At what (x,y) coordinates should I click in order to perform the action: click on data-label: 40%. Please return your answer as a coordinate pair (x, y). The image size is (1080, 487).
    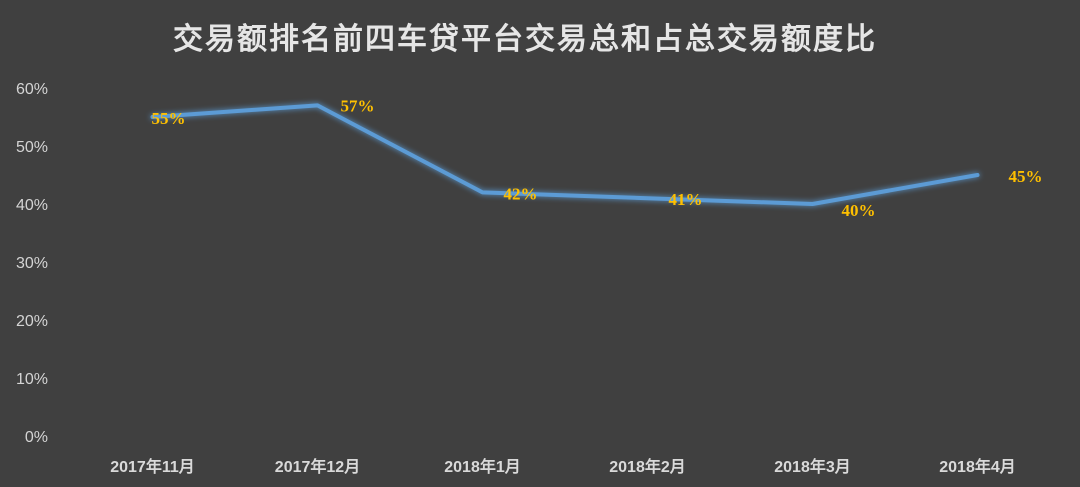
    Looking at the image, I should click on (859, 210).